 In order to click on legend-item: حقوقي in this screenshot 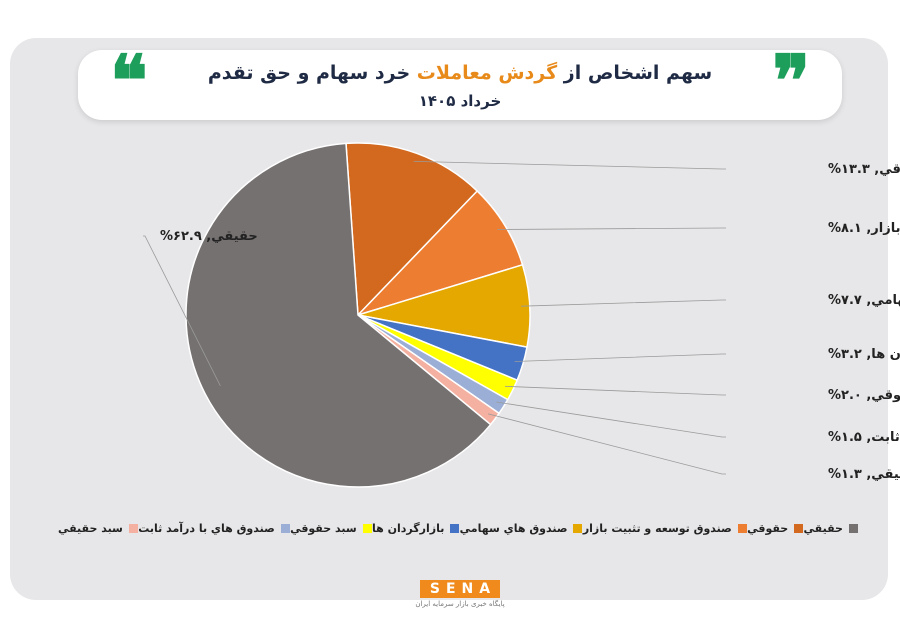, I will do `click(775, 528)`.